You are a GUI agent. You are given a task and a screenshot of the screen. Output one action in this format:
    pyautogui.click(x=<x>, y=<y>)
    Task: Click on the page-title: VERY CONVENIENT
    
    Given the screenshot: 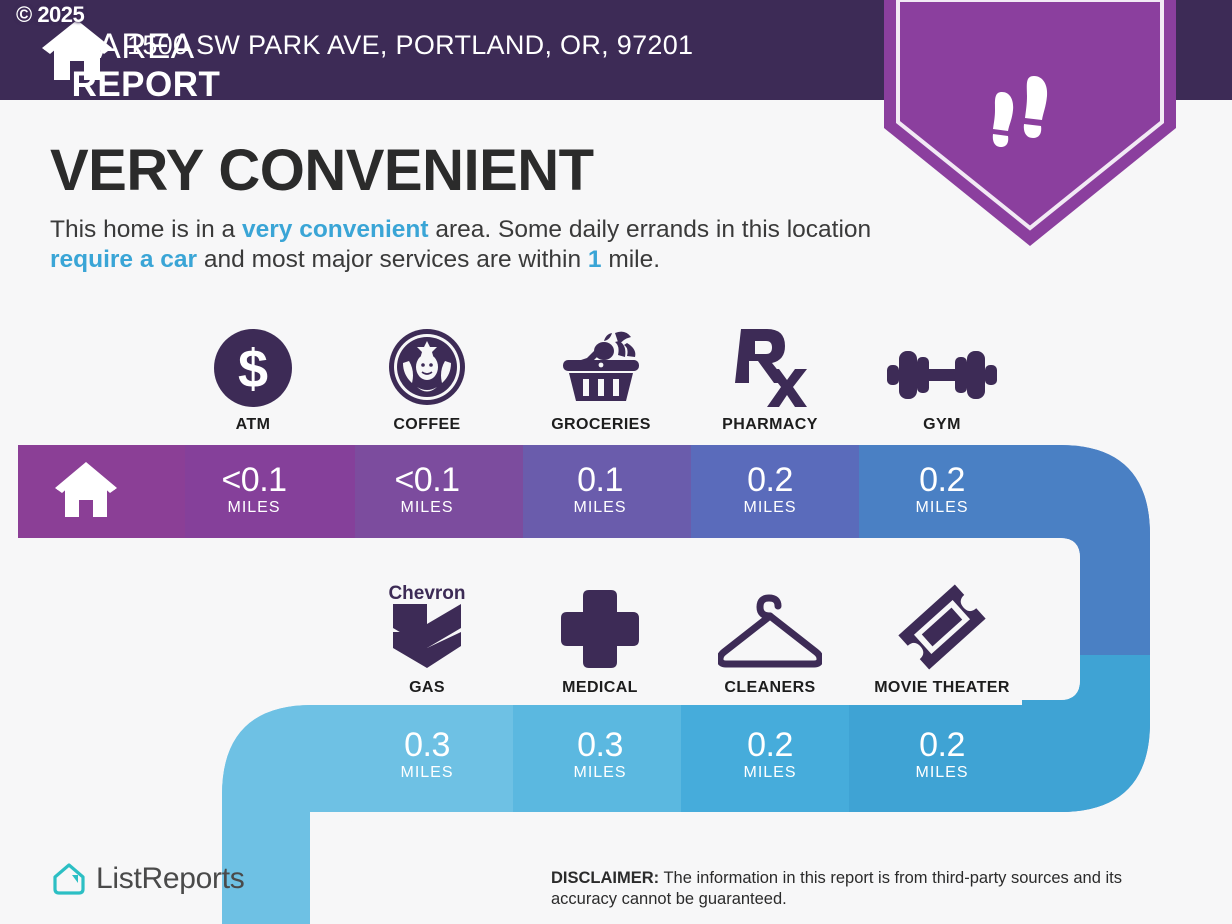 What is the action you would take?
    pyautogui.click(x=322, y=170)
    